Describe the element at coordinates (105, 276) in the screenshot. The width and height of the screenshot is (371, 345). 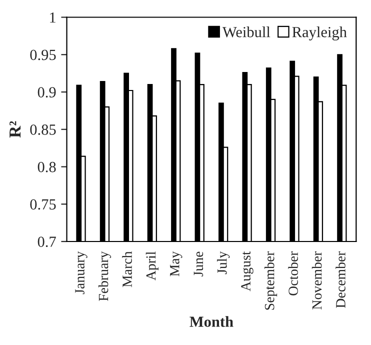
I see `x-tick-label: February` at that location.